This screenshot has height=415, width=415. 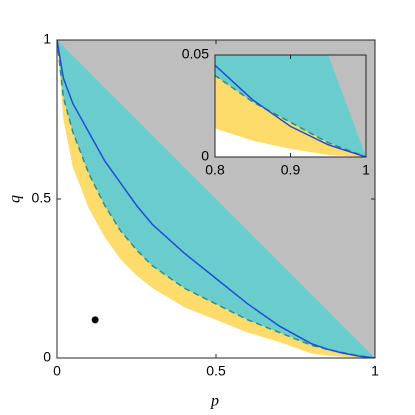 I want to click on line, so click(x=290, y=110).